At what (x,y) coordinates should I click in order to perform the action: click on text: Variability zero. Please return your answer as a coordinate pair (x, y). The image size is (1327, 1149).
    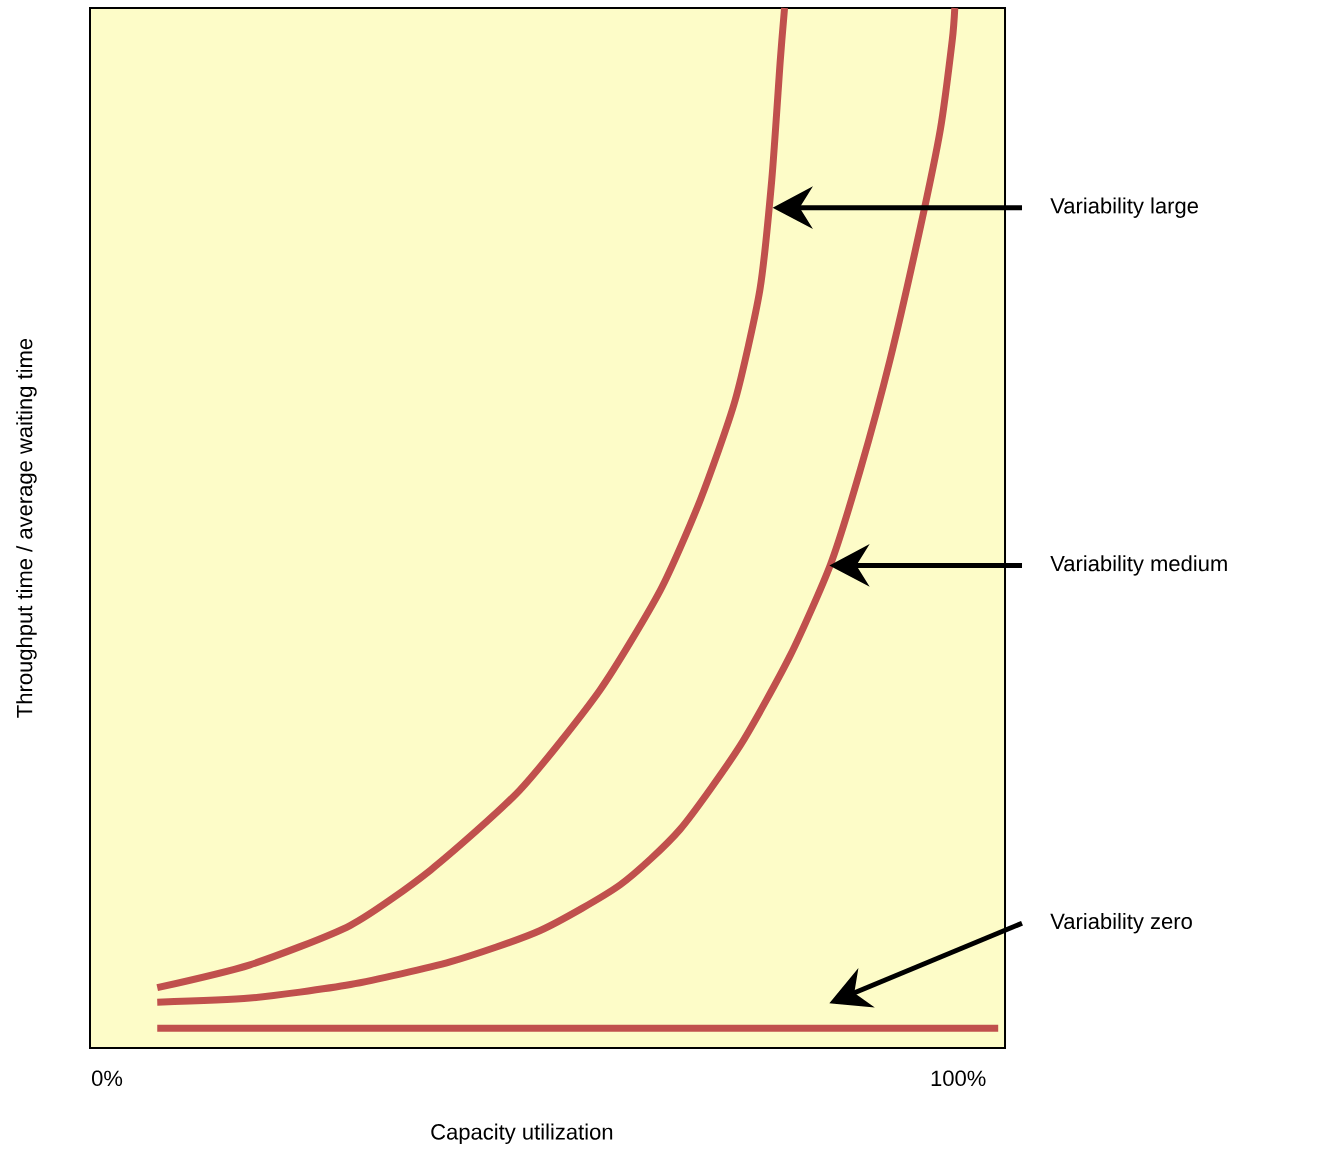
    Looking at the image, I should click on (1121, 923).